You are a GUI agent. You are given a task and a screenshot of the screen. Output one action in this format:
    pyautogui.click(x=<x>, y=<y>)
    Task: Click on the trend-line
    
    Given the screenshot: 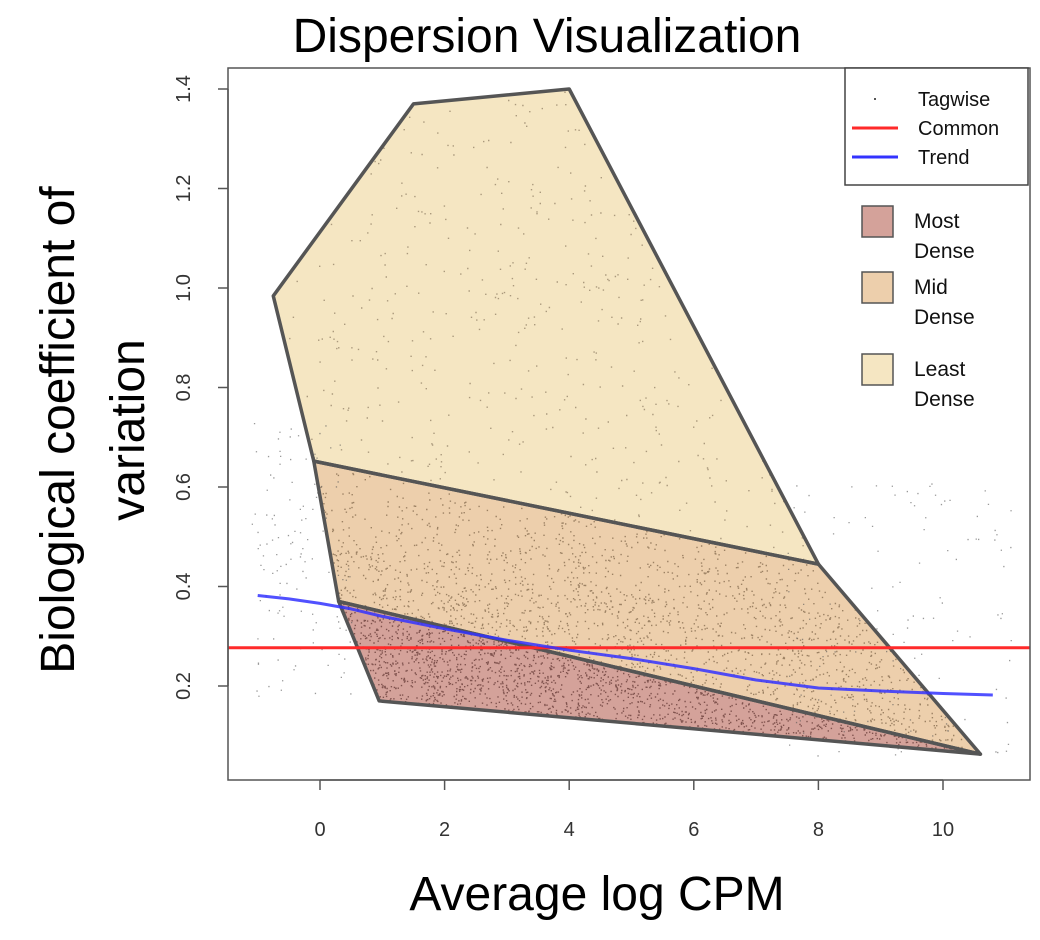 What is the action you would take?
    pyautogui.click(x=625, y=645)
    